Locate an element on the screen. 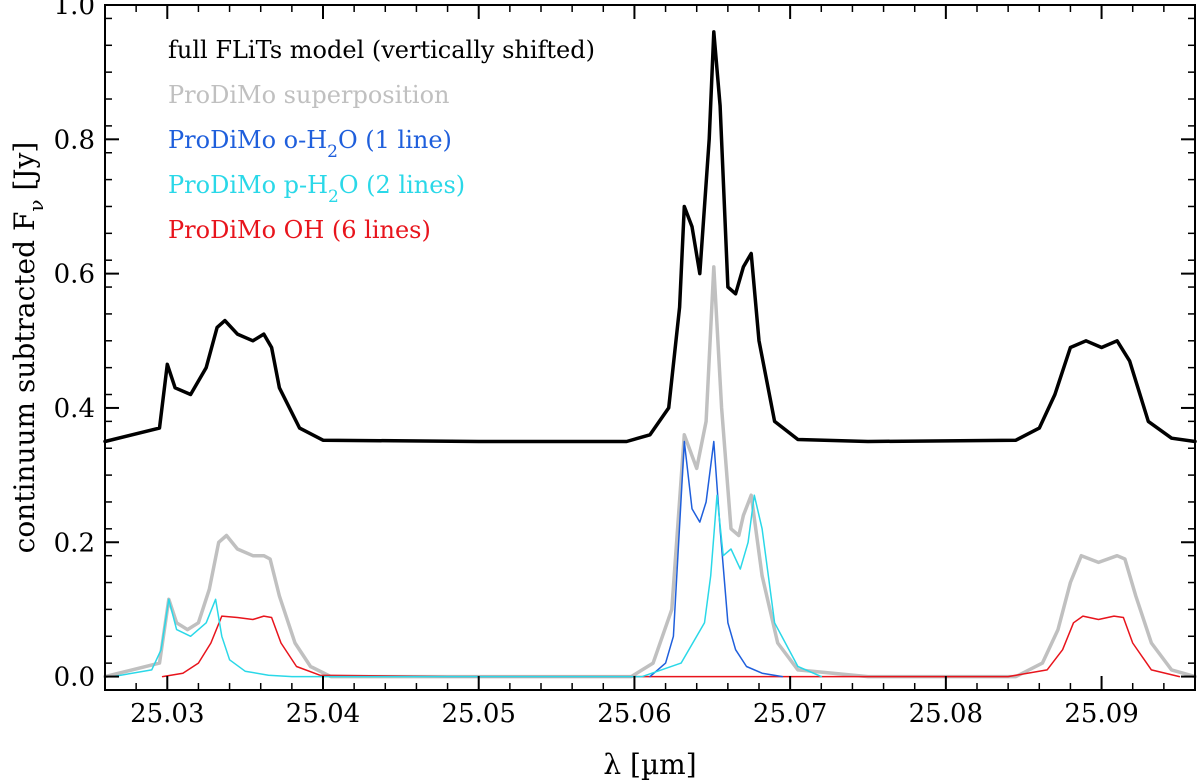  legend-text: ProDiMo o-H is located at coordinates (247, 140).